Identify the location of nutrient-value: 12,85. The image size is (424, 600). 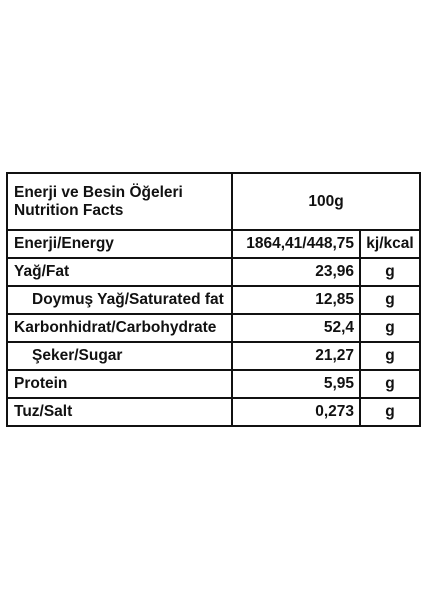
(296, 300).